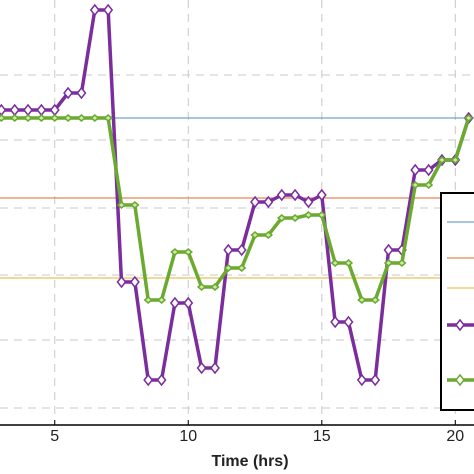 The height and width of the screenshot is (474, 474). Describe the element at coordinates (54, 436) in the screenshot. I see `x-tick-label: 5` at that location.